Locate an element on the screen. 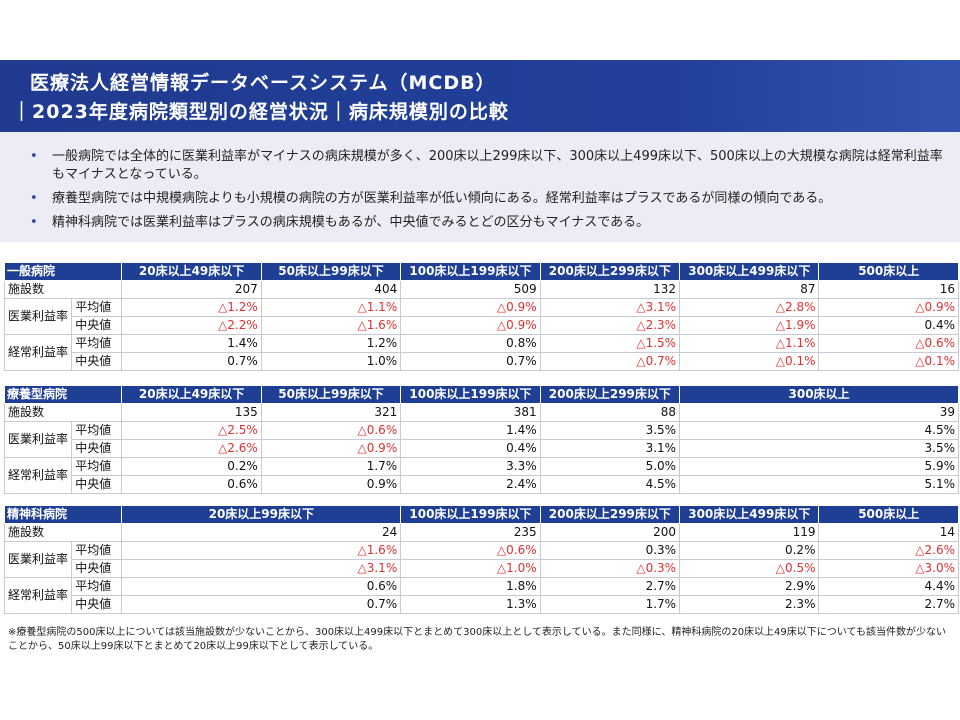 Image resolution: width=960 pixels, height=720 pixels. table-row: 経常利益率 平均値 0.2% 1.7% 3.3% 5.0% 5.9% is located at coordinates (481, 475).